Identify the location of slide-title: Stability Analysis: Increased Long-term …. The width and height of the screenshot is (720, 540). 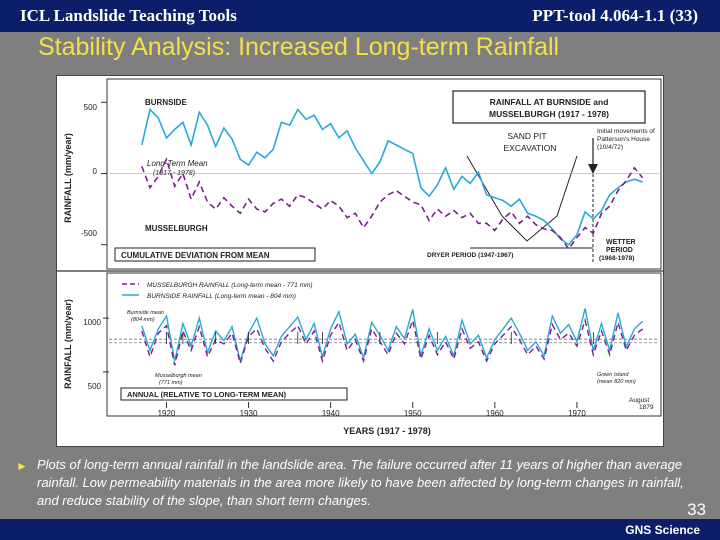
(299, 47).